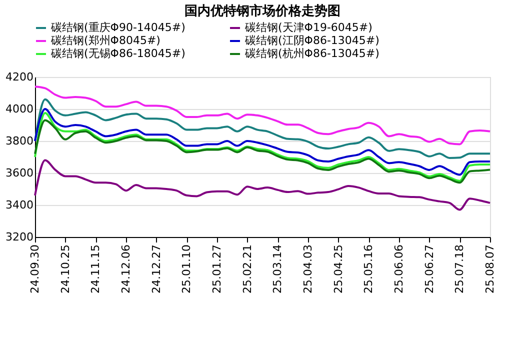 This screenshot has width=524, height=337. What do you see at coordinates (308, 27) in the screenshot?
I see `legend-label: 碳结钢(天津Φ19-6045#)` at bounding box center [308, 27].